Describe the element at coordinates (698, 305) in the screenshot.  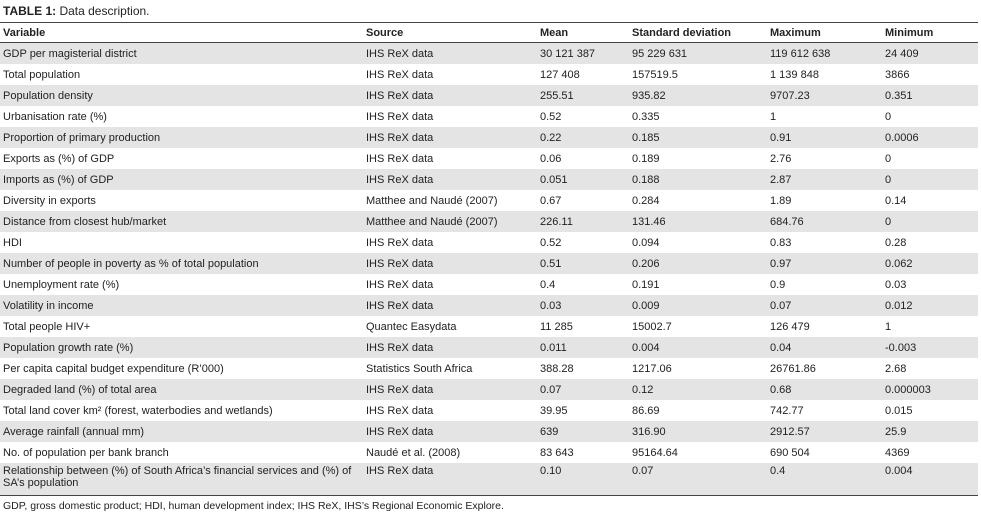
I see `table-cell: 0.009` at that location.